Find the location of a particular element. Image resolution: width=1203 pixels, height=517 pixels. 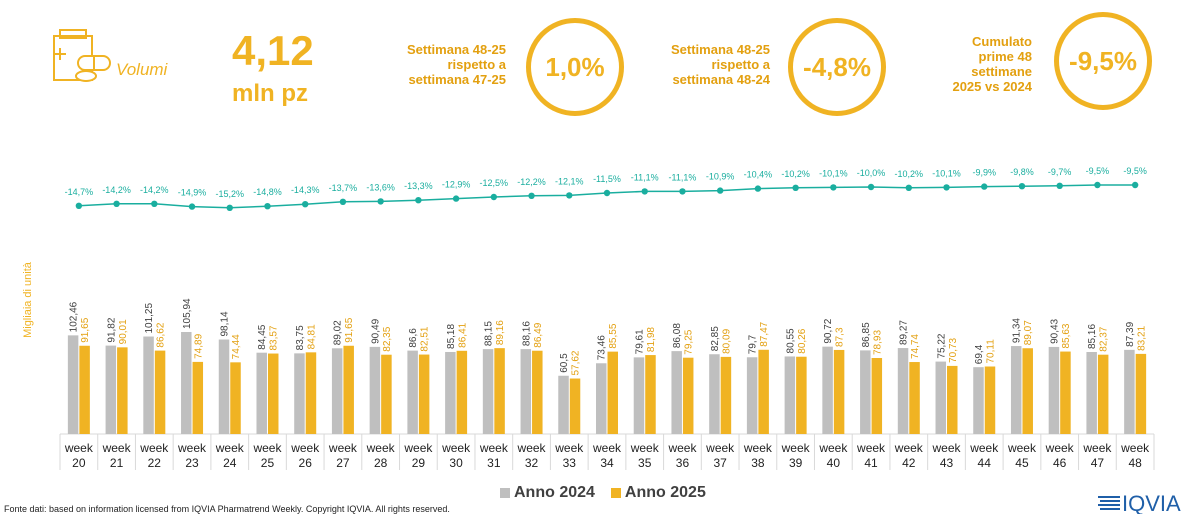

x-tick-label-number: 32 is located at coordinates (532, 463).